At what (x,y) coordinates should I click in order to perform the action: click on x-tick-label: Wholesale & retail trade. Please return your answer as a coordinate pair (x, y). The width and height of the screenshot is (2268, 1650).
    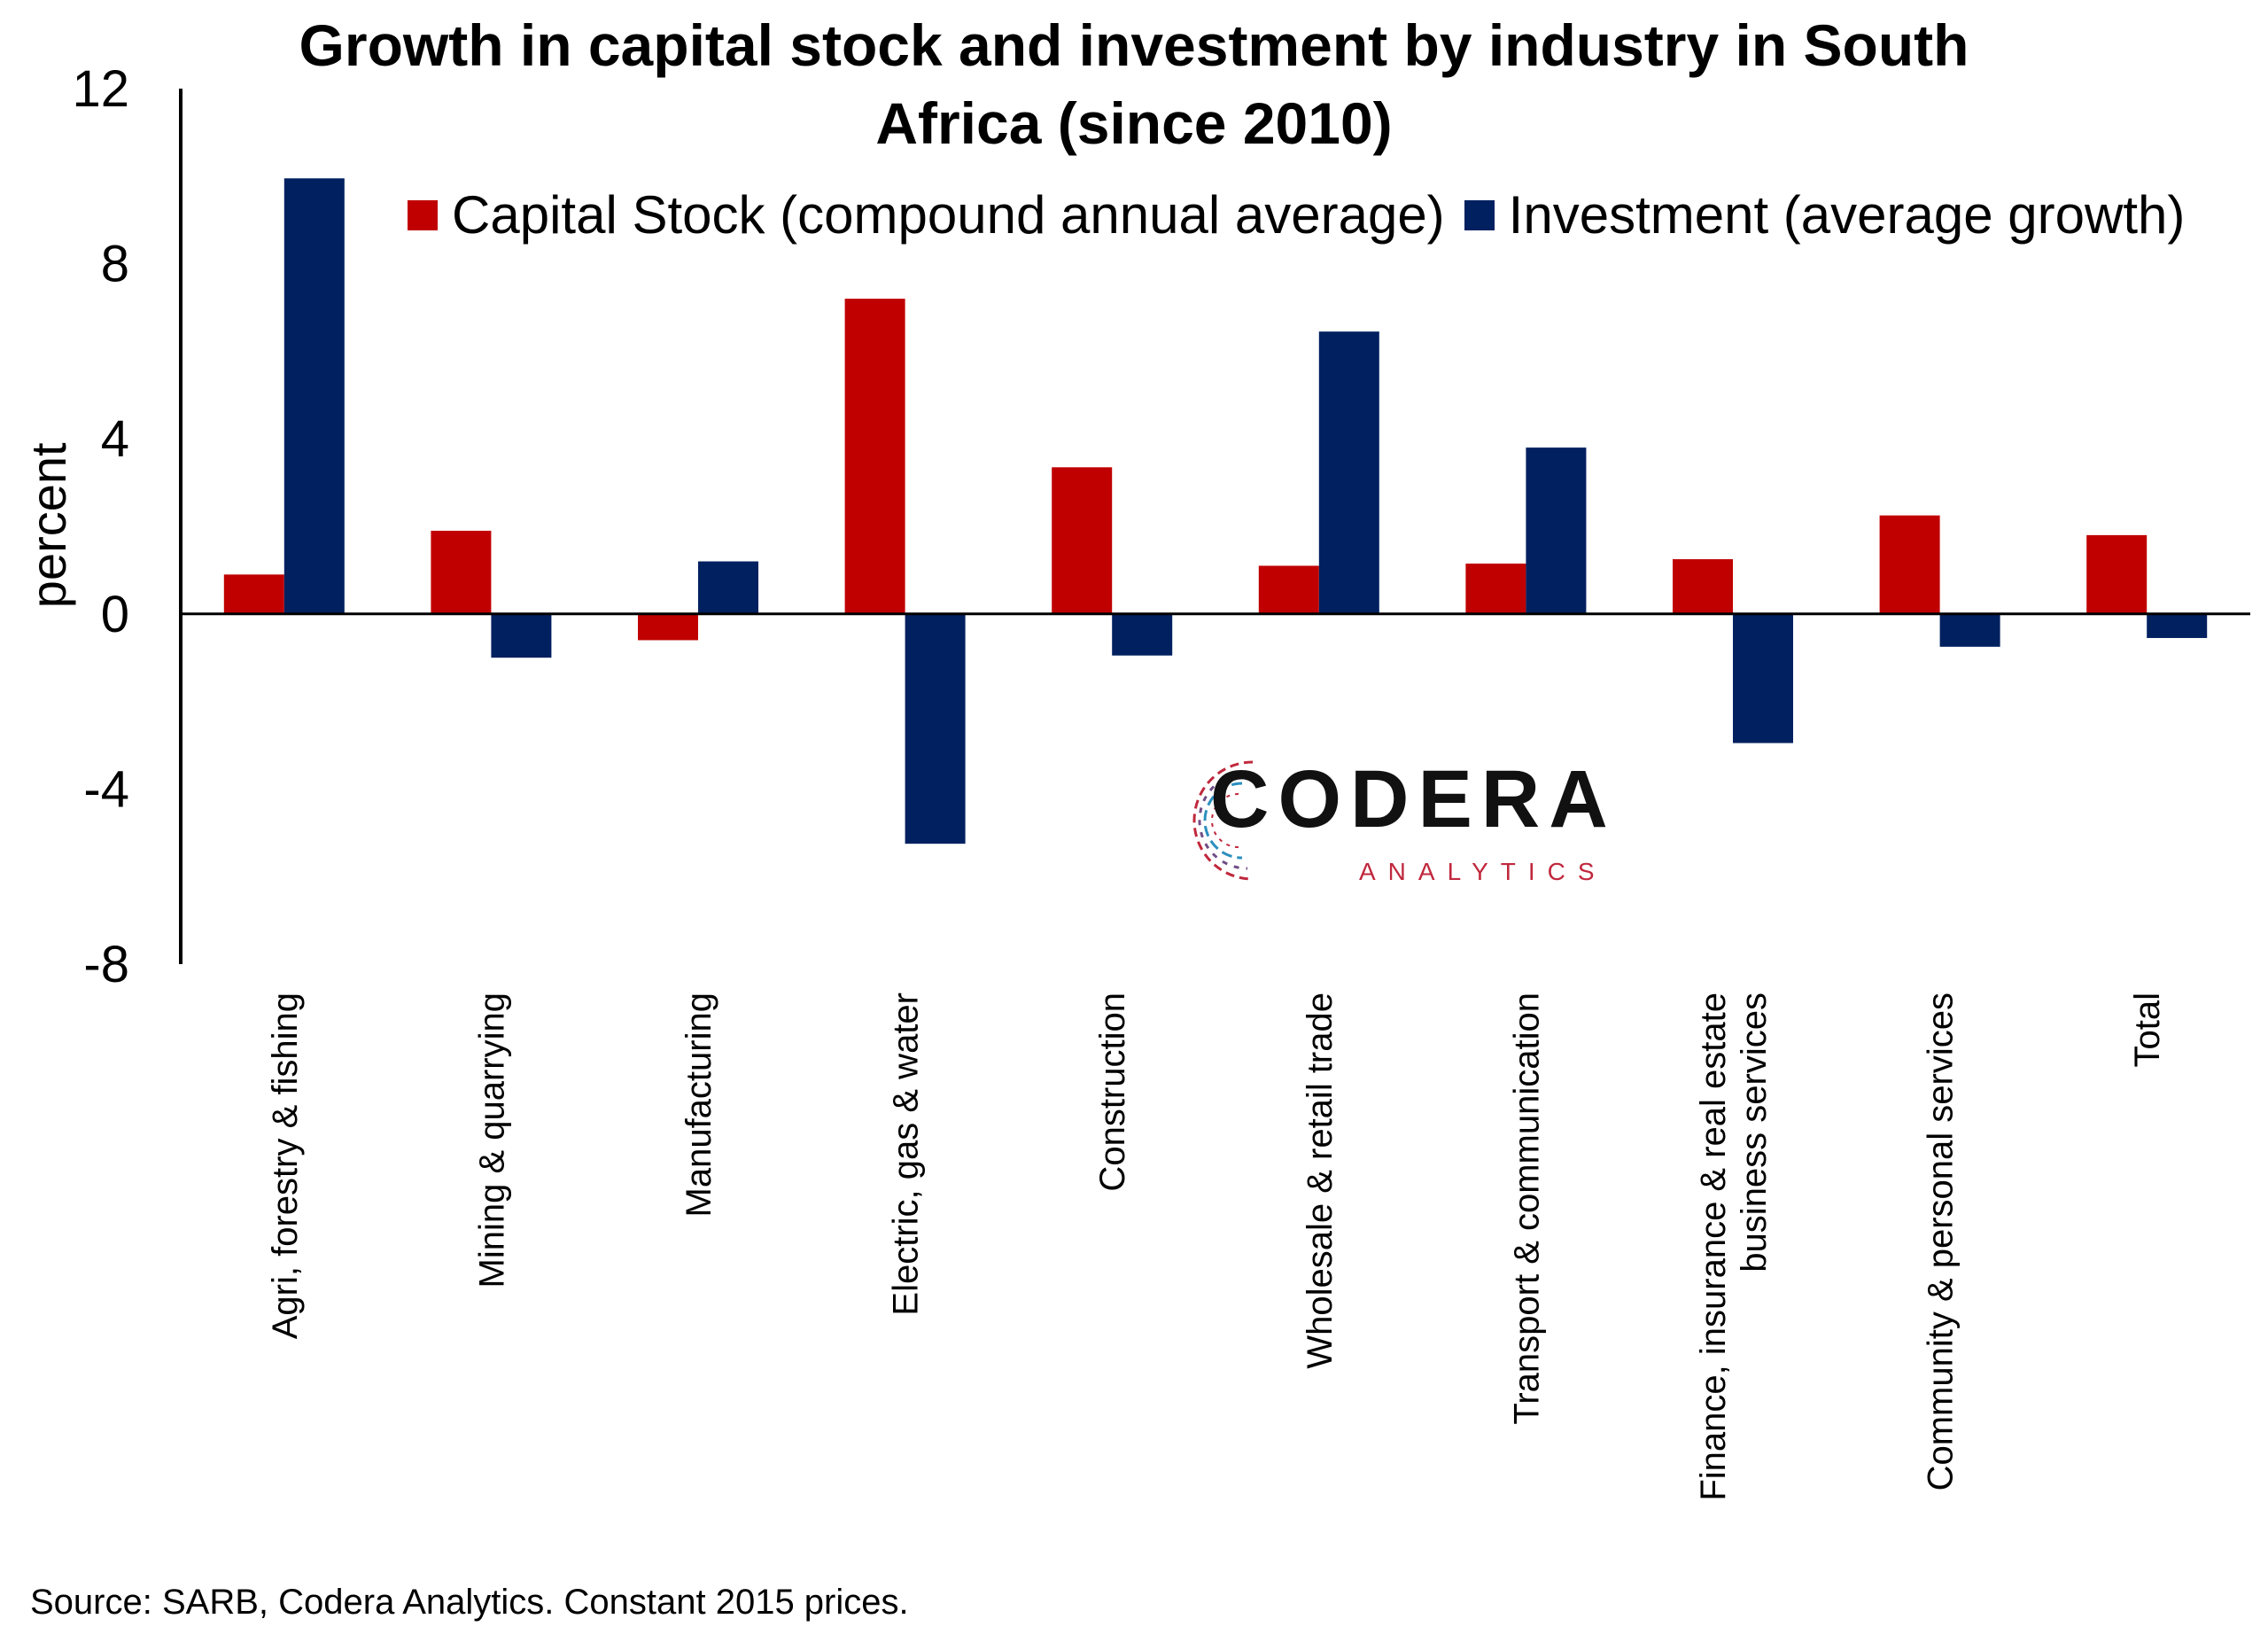
    Looking at the image, I should click on (1320, 1180).